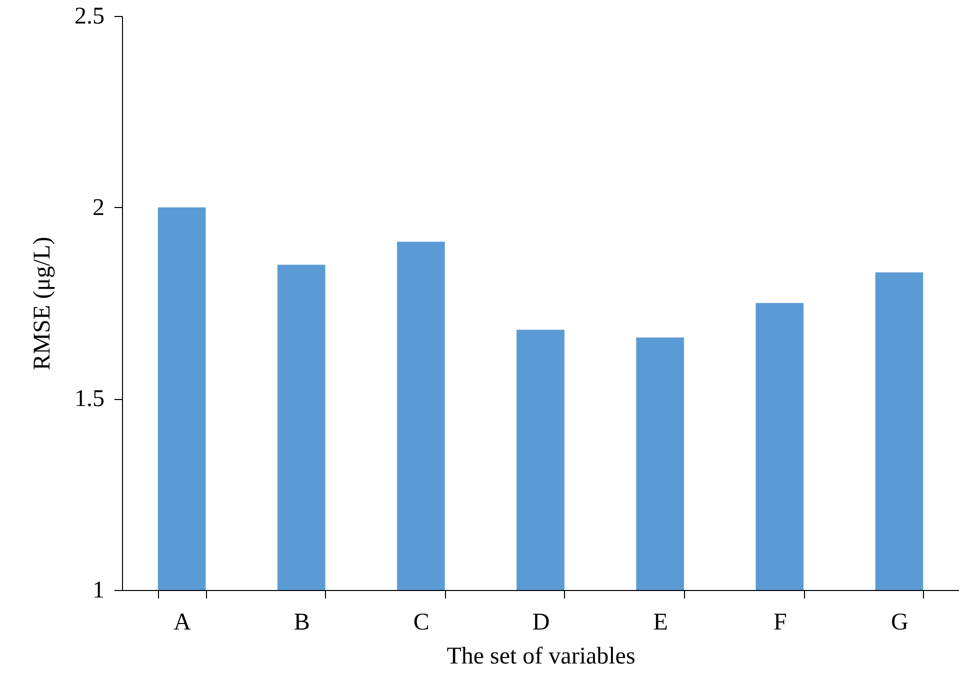 The height and width of the screenshot is (686, 959). Describe the element at coordinates (43, 303) in the screenshot. I see `y-axis-title: RMSE (μg/L)` at that location.